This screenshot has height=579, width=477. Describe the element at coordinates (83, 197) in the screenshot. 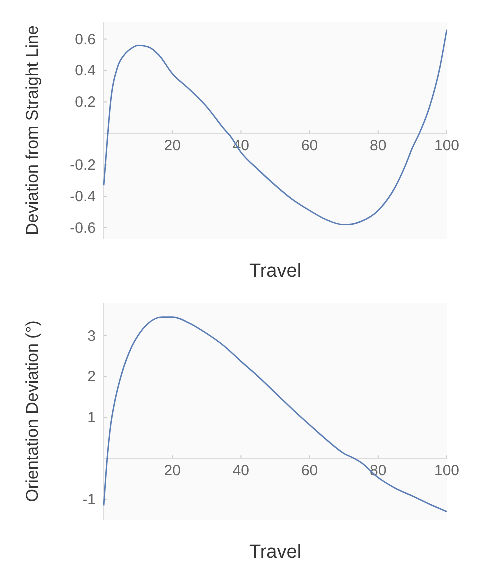

I see `y-tick-label: -0.4` at that location.